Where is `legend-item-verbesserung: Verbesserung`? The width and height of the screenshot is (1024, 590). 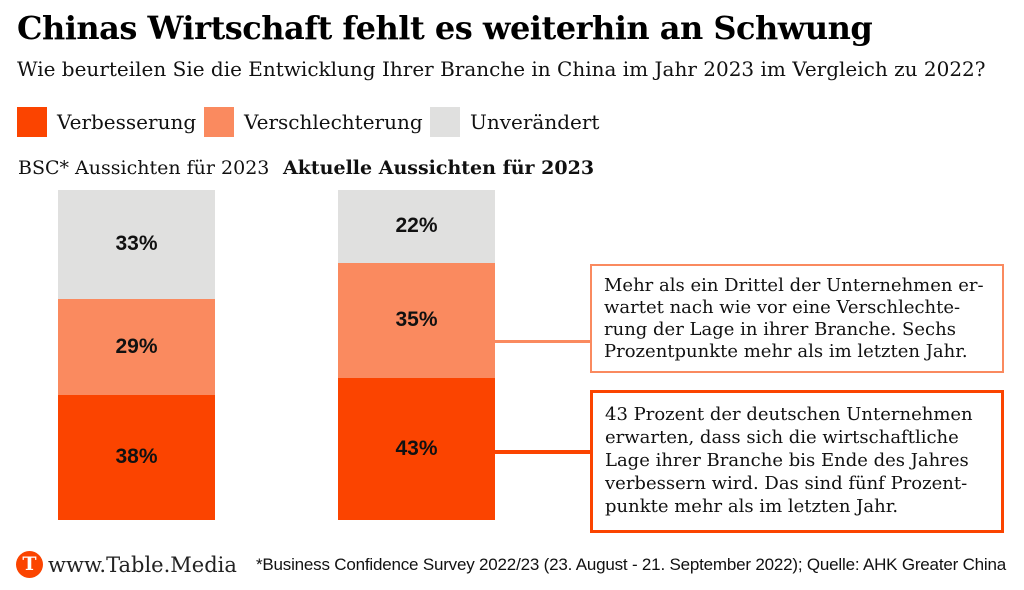 legend-item-verbesserung: Verbesserung is located at coordinates (106, 122).